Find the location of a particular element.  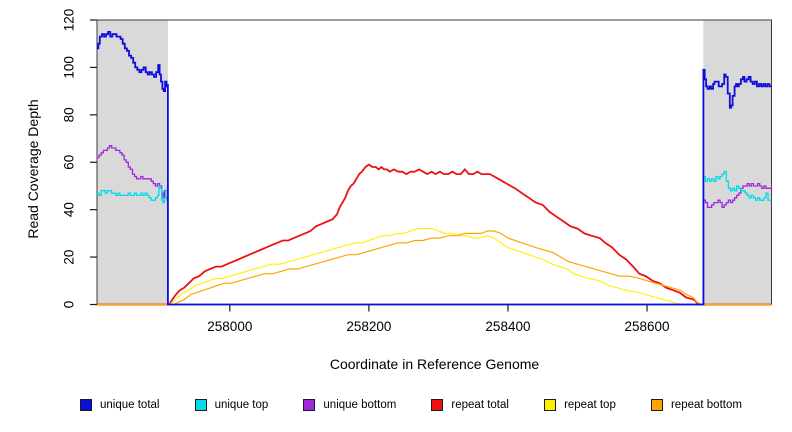

legend-swatch-unique-top is located at coordinates (200, 405).